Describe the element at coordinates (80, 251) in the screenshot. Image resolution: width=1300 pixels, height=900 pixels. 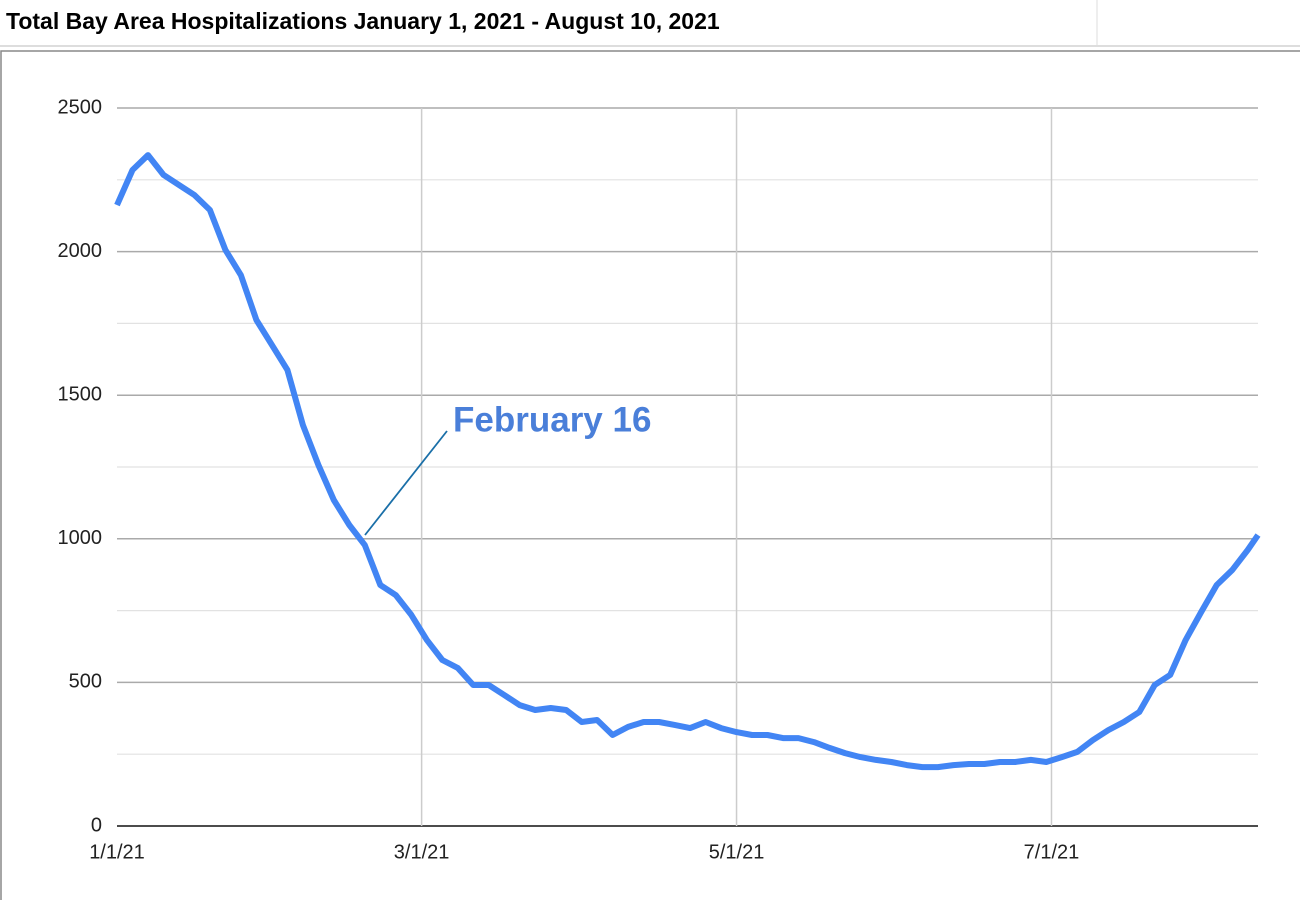
I see `y-tick-label: 2000` at that location.